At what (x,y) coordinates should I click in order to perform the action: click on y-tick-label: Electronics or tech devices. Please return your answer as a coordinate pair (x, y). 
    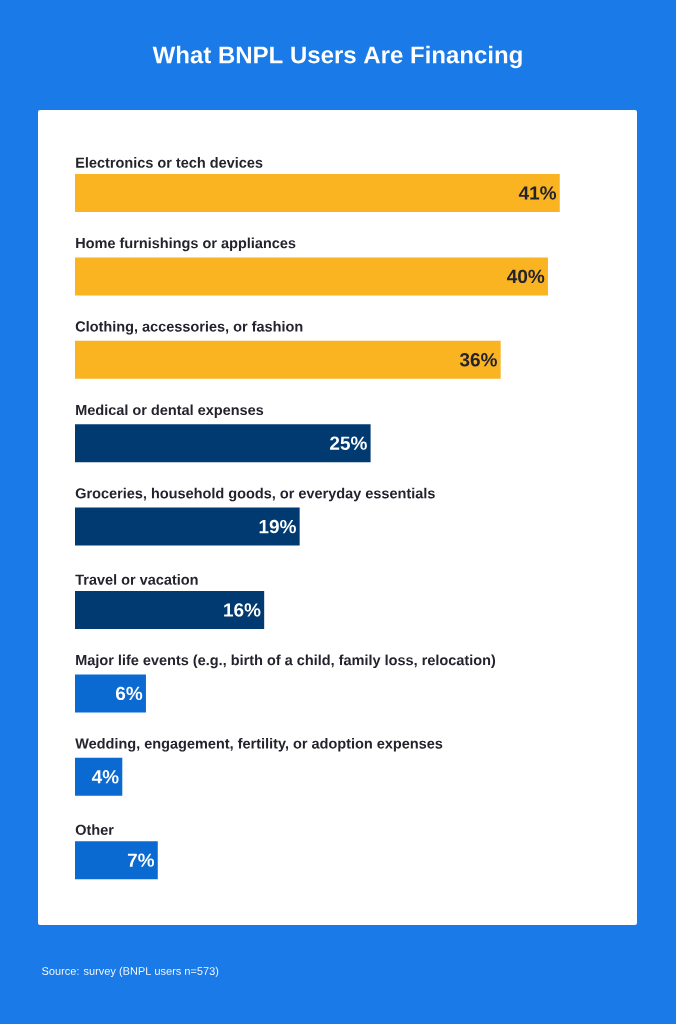
    Looking at the image, I should click on (169, 162).